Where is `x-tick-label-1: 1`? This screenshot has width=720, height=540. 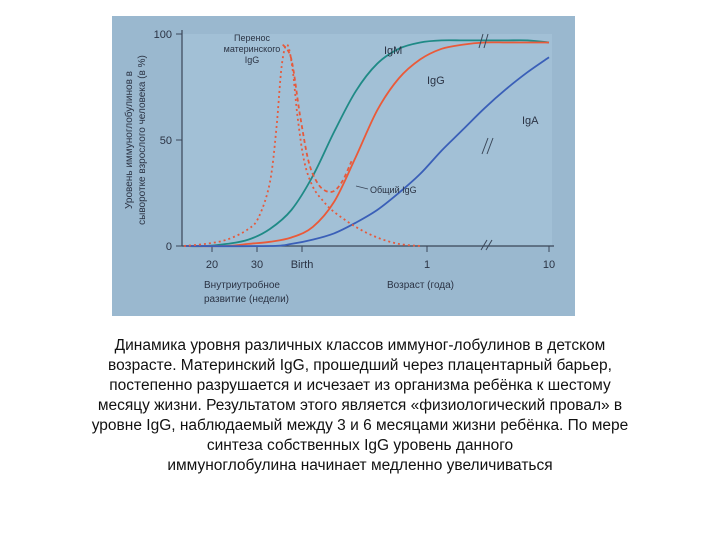
x-tick-label-1: 1 is located at coordinates (427, 265).